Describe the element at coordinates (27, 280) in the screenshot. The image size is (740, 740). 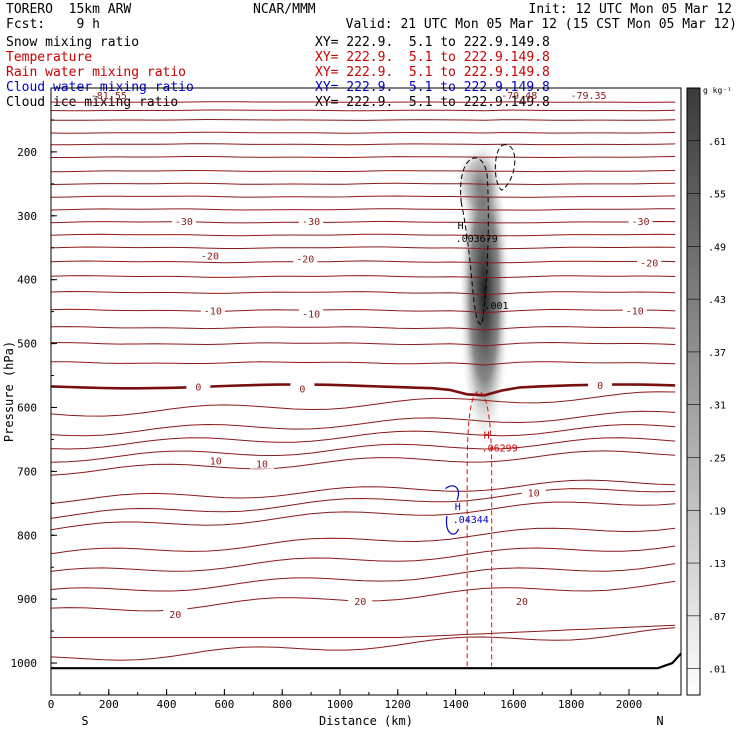
I see `y-tick-label: 400` at that location.